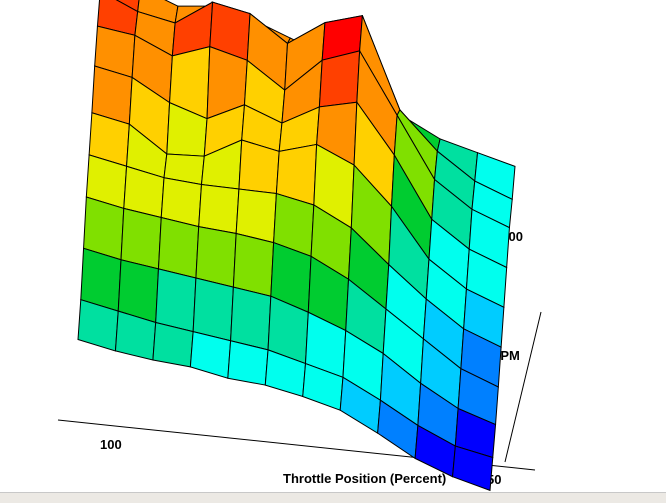 The height and width of the screenshot is (503, 666). I want to click on status-bar, so click(333, 497).